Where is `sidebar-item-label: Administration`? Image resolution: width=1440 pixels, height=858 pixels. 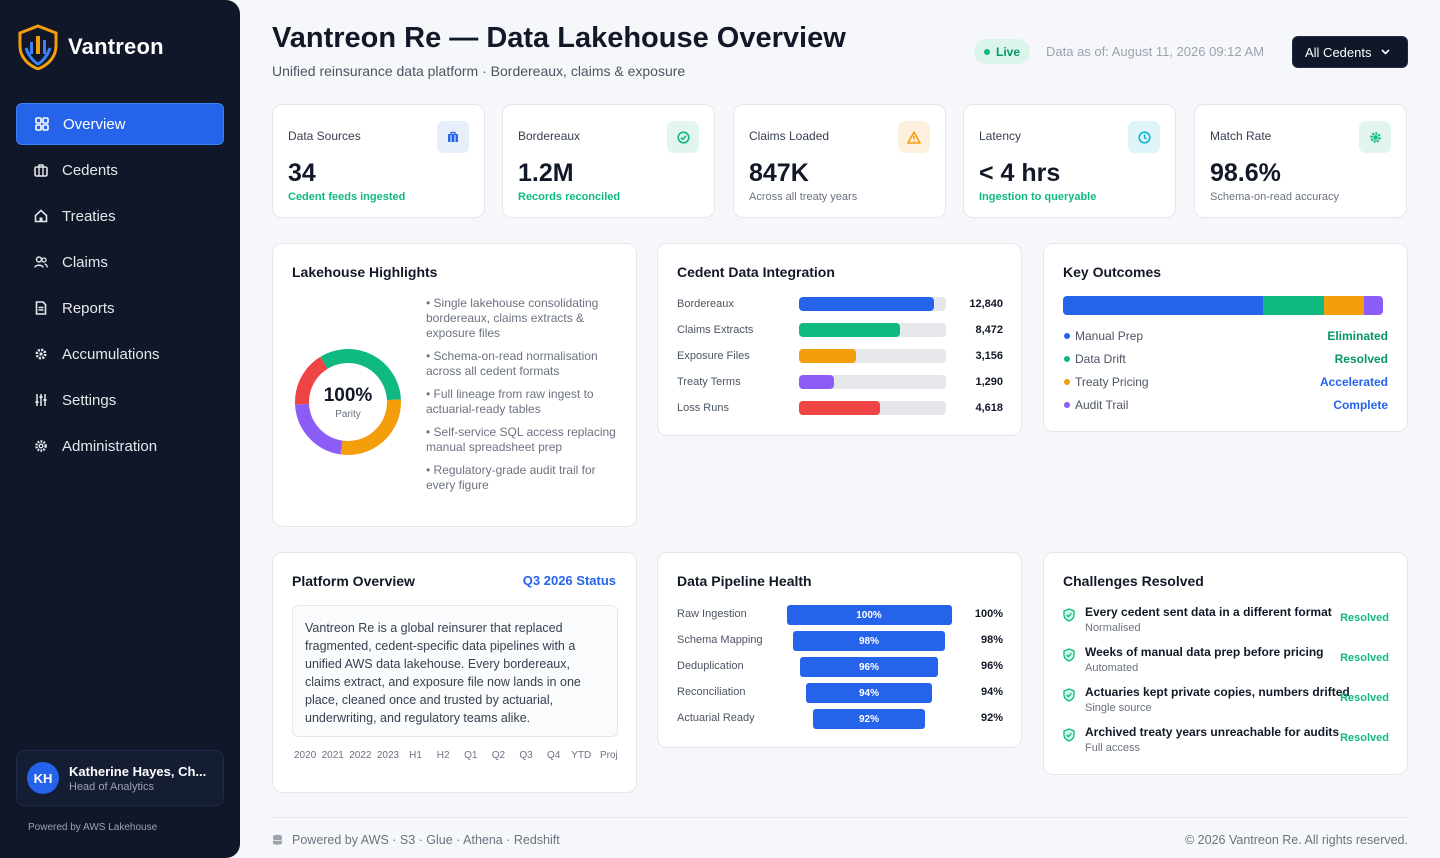 sidebar-item-label: Administration is located at coordinates (110, 446).